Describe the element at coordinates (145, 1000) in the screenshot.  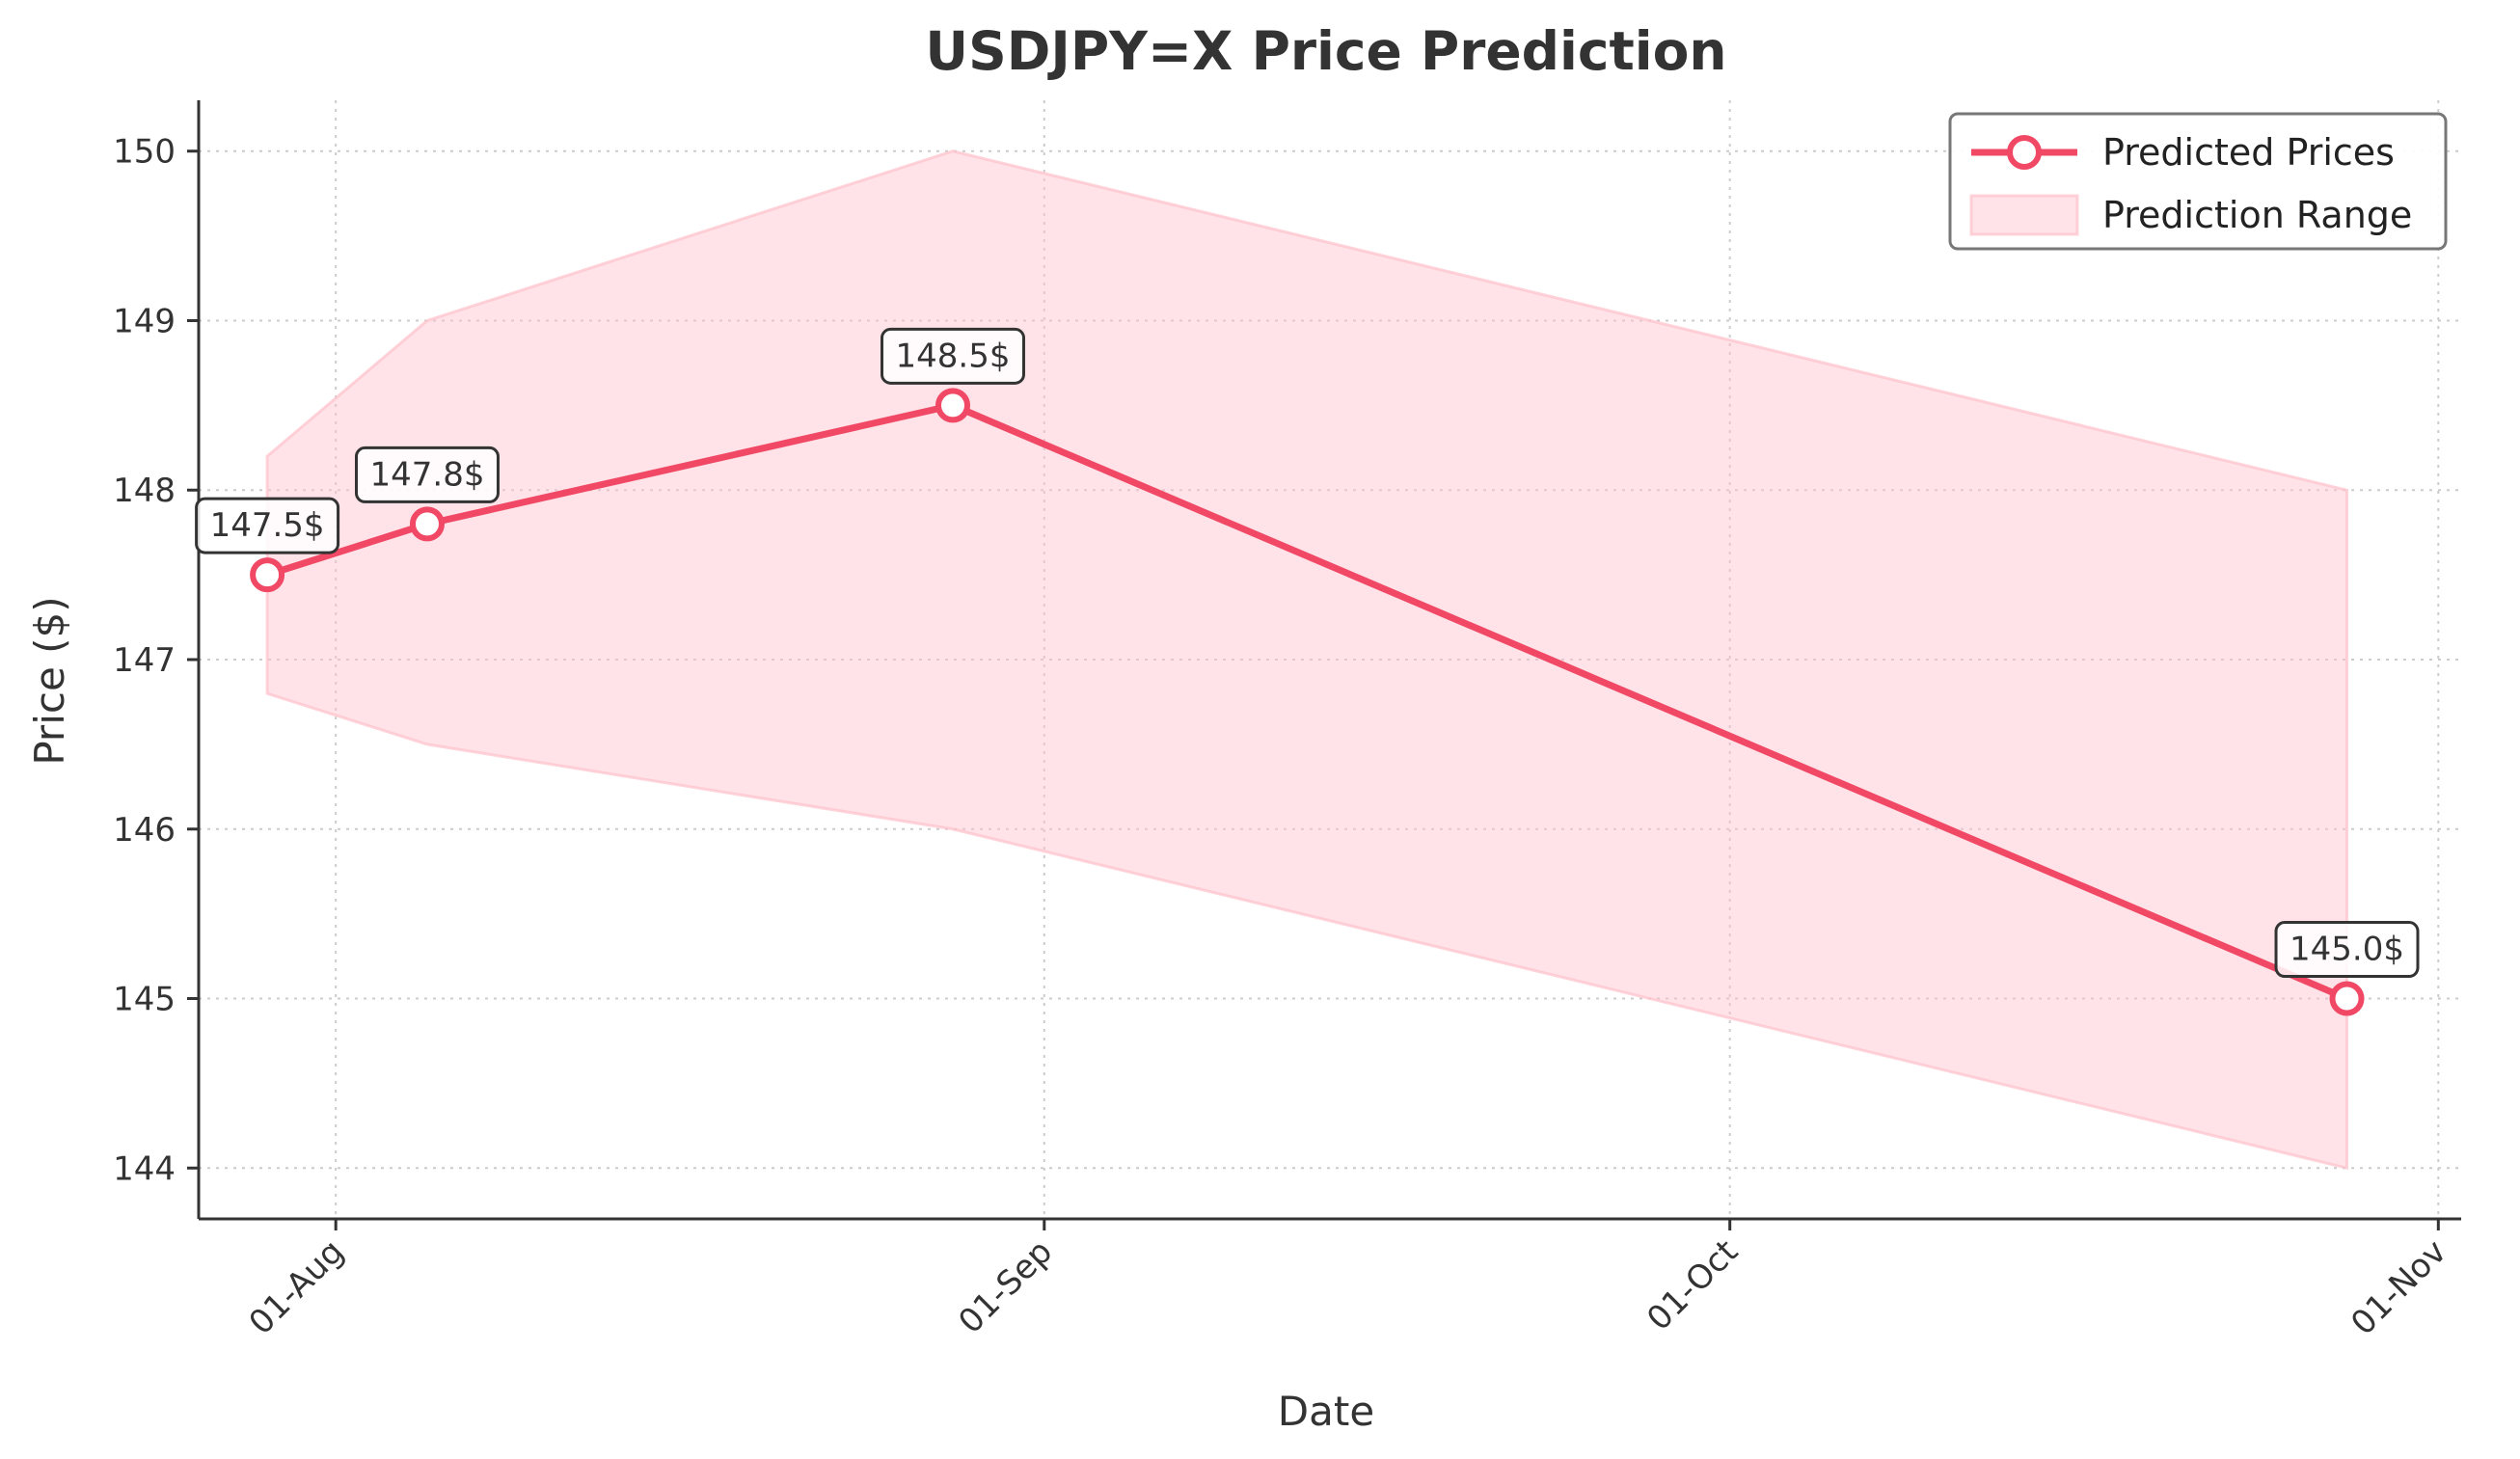
I see `y-tick-label: 145` at that location.